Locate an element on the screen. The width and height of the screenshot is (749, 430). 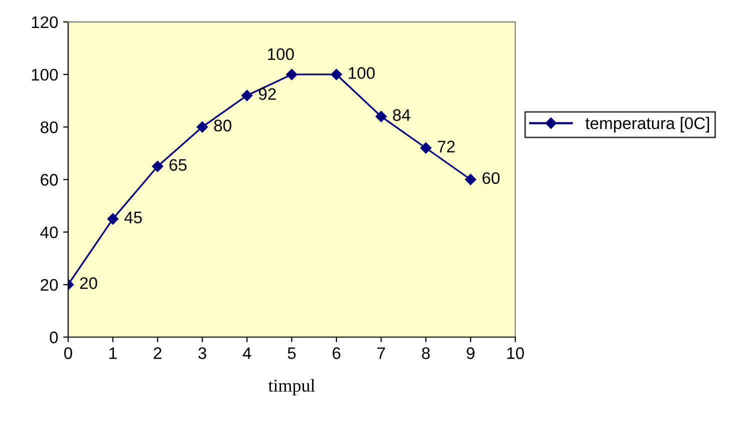
x-tick-label: 10 is located at coordinates (515, 353).